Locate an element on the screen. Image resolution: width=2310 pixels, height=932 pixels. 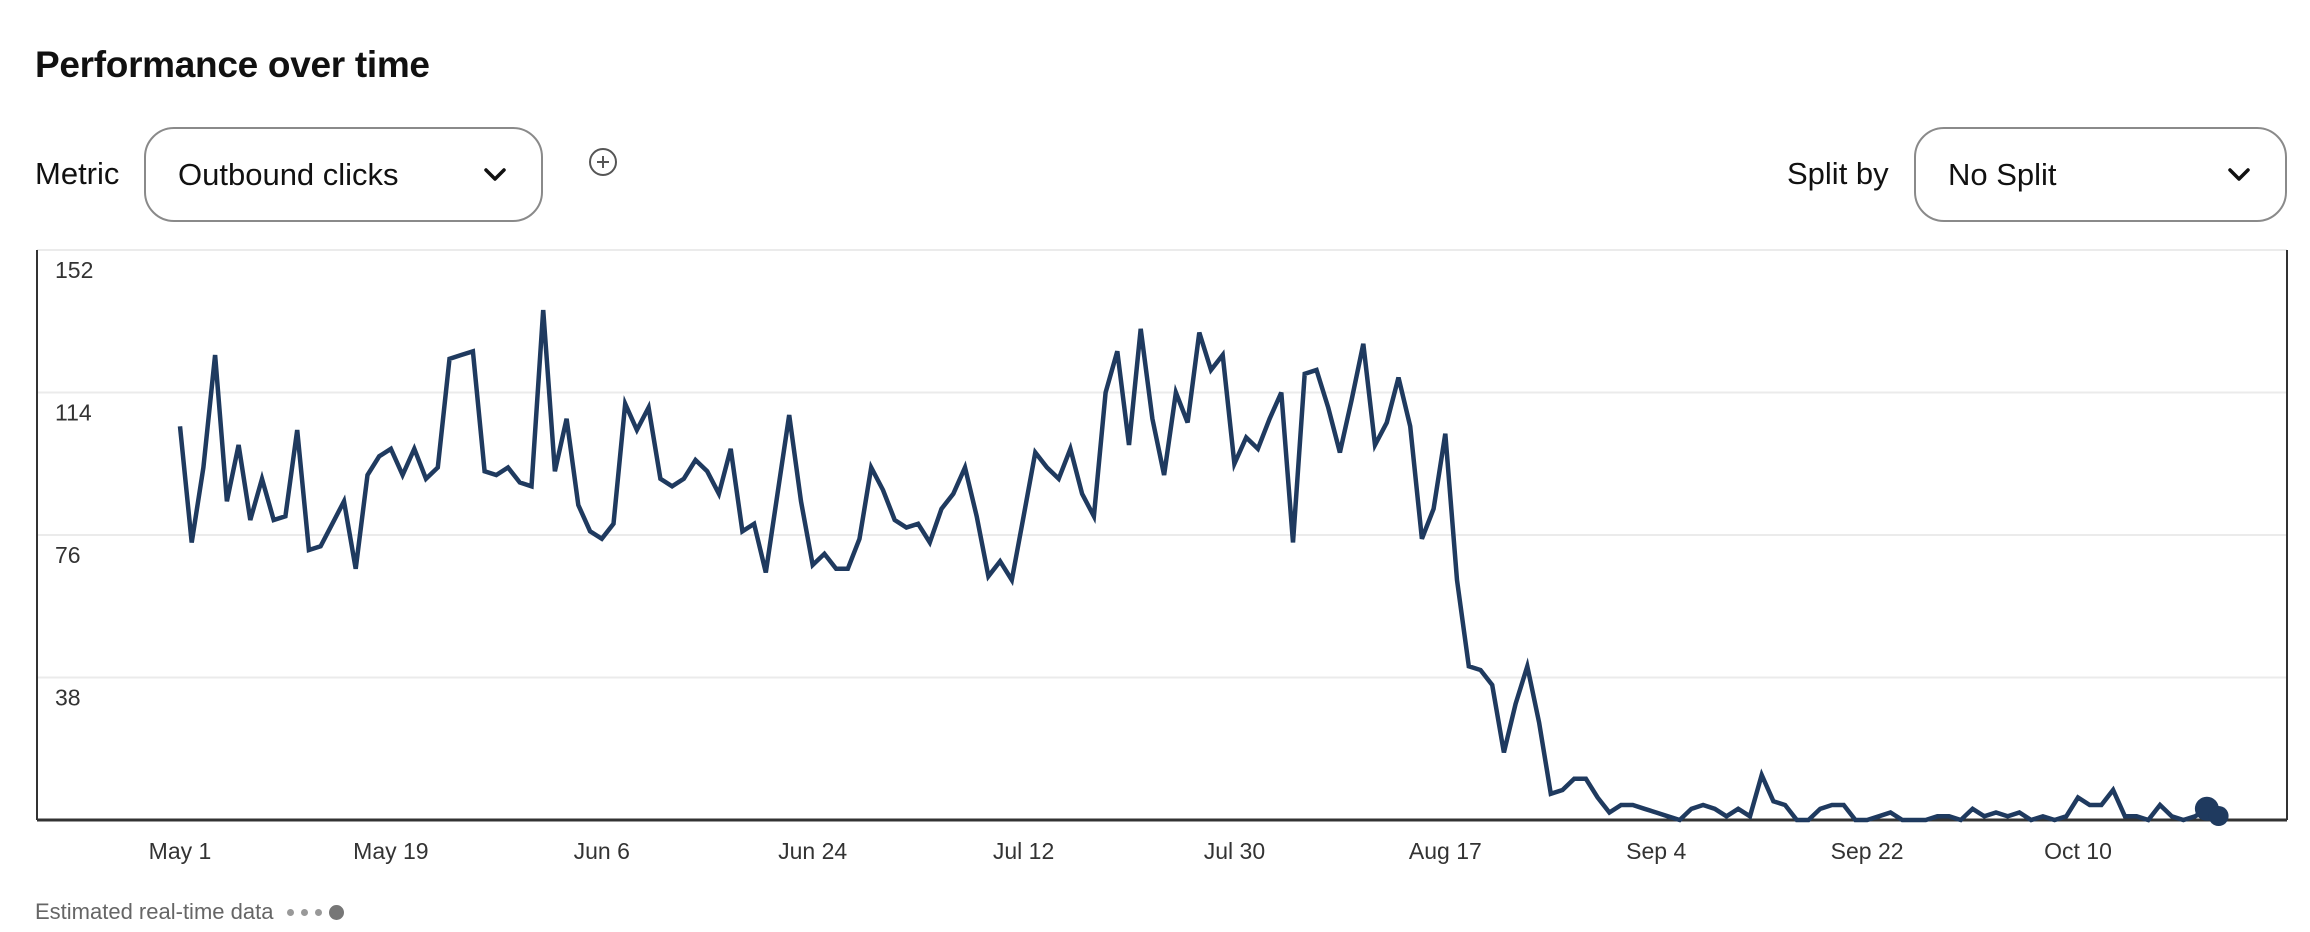
x-tick-label: Sep 4 is located at coordinates (1656, 851).